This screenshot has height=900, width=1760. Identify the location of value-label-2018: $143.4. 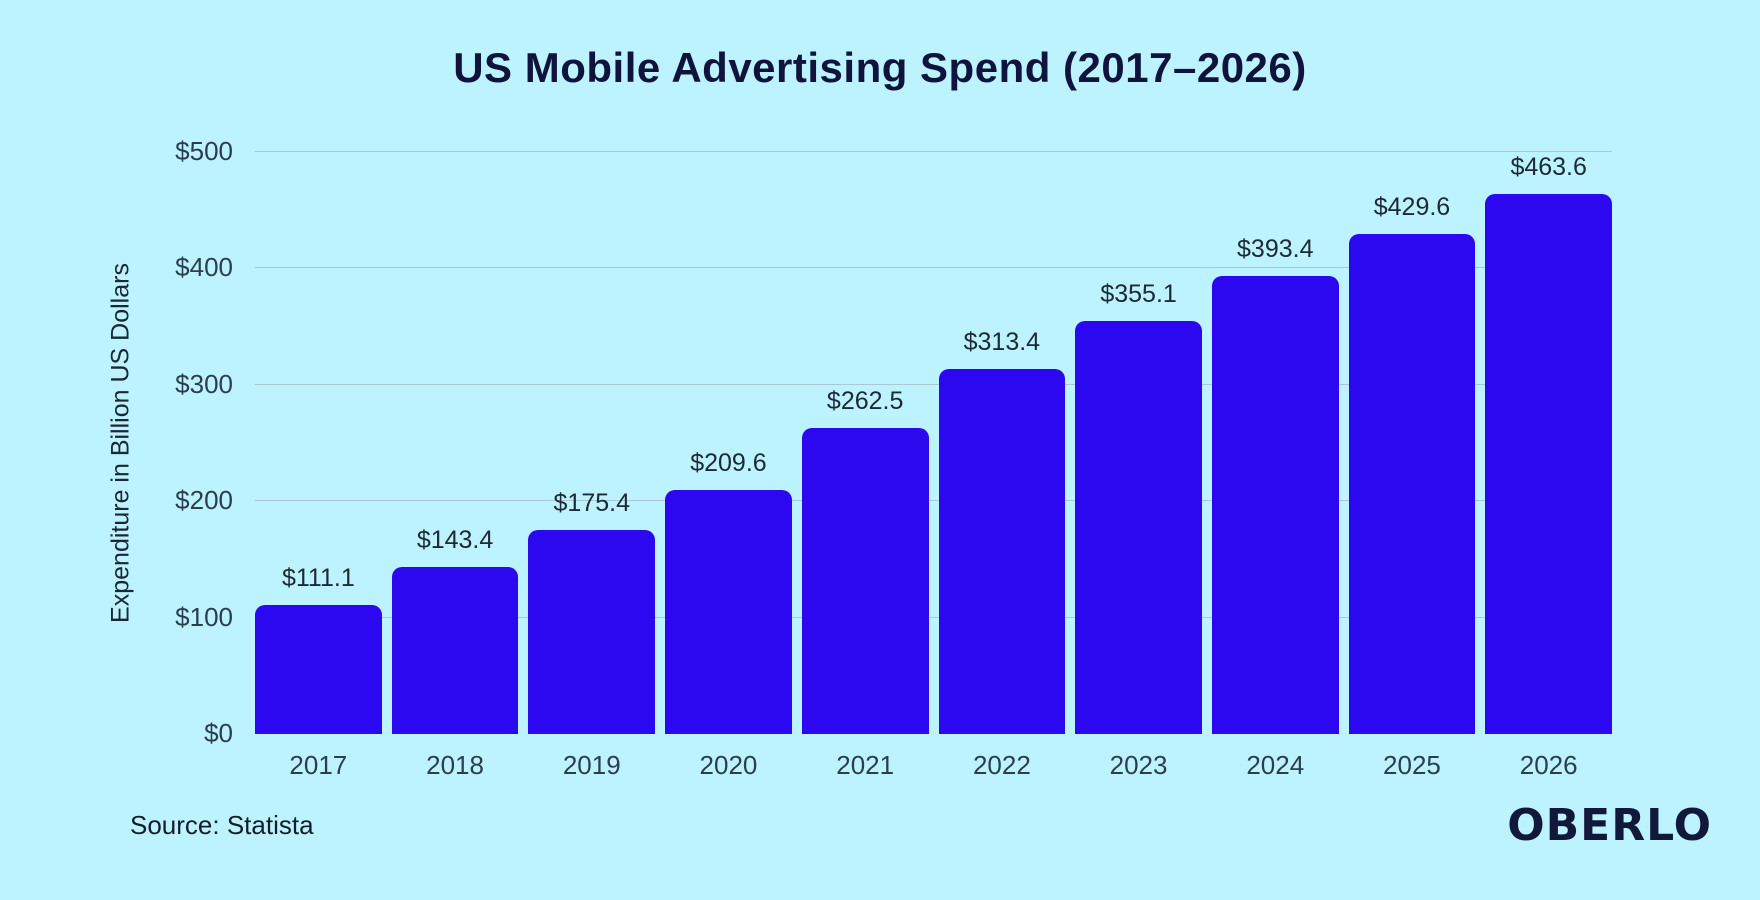
(455, 540).